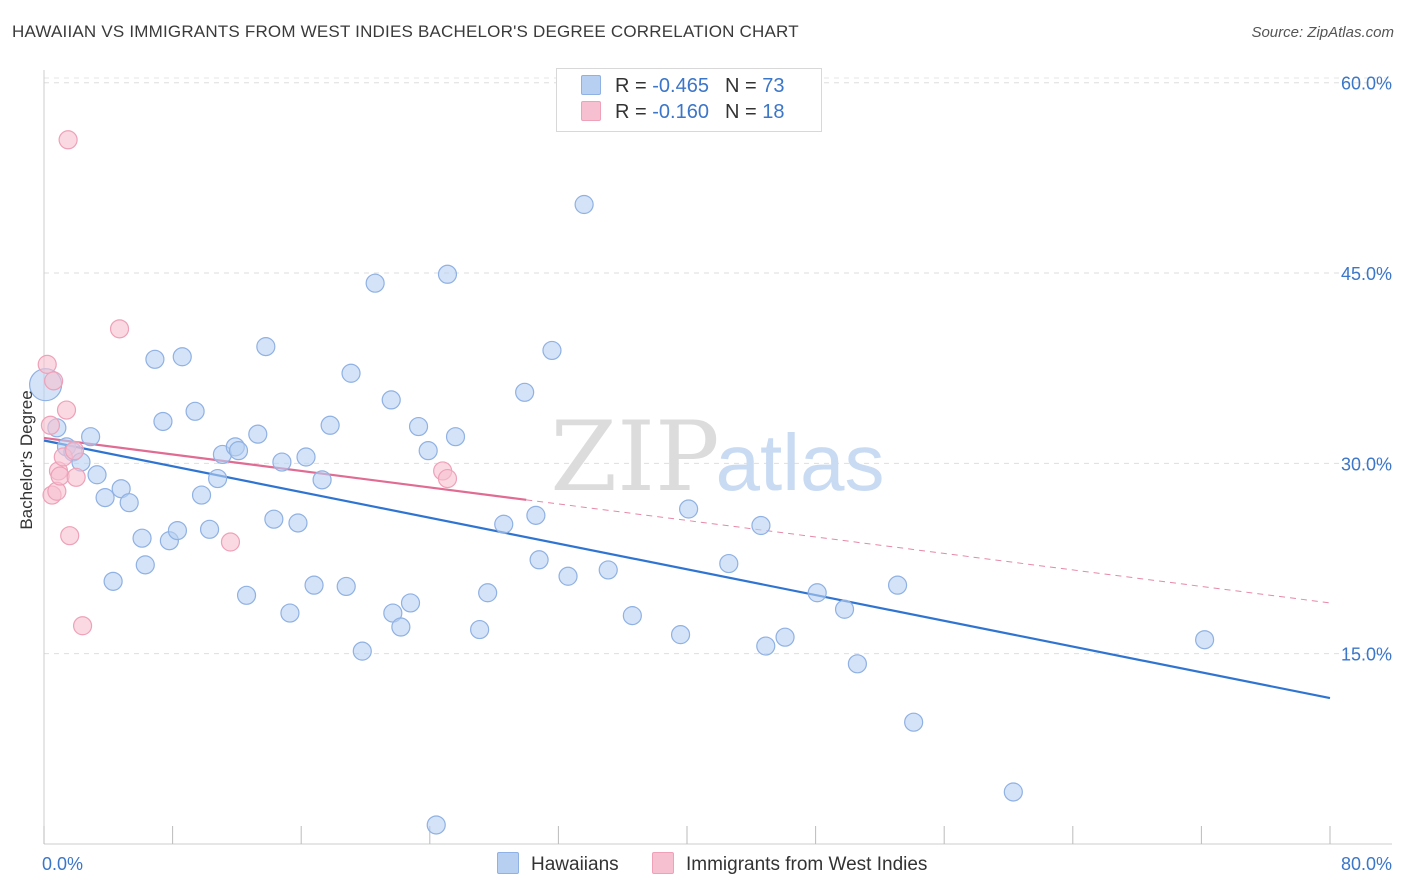 The height and width of the screenshot is (892, 1406). Describe the element at coordinates (773, 86) in the screenshot. I see `n-value: 73` at that location.